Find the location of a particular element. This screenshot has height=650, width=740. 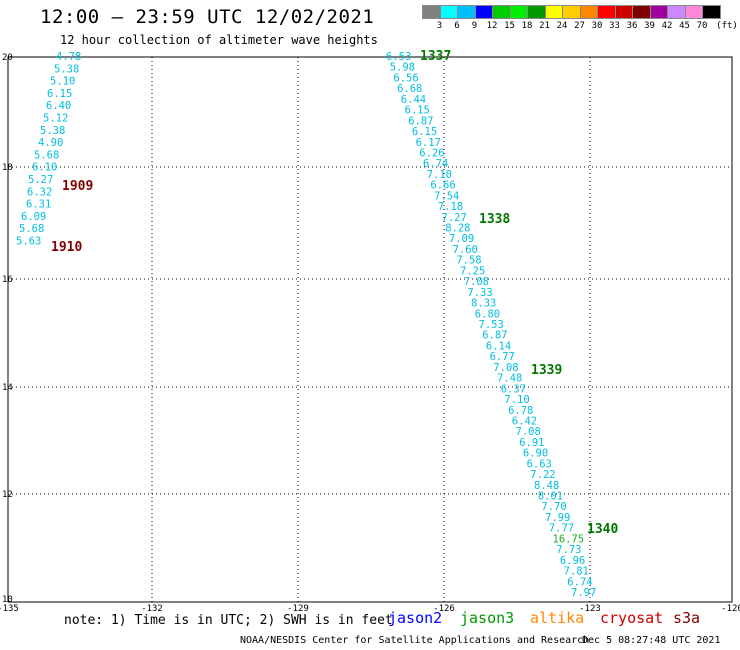

wave-height-value: 7.77 is located at coordinates (561, 529).